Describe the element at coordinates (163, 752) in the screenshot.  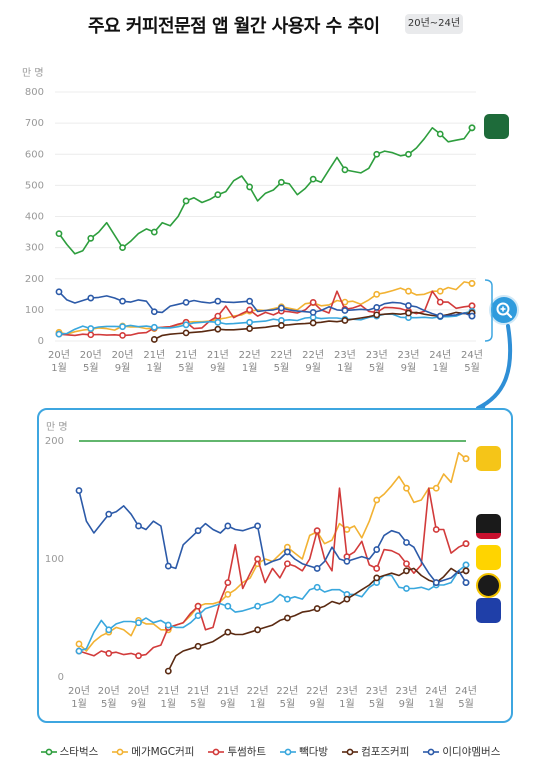
I see `legend-label: 메가MGC커피` at that location.